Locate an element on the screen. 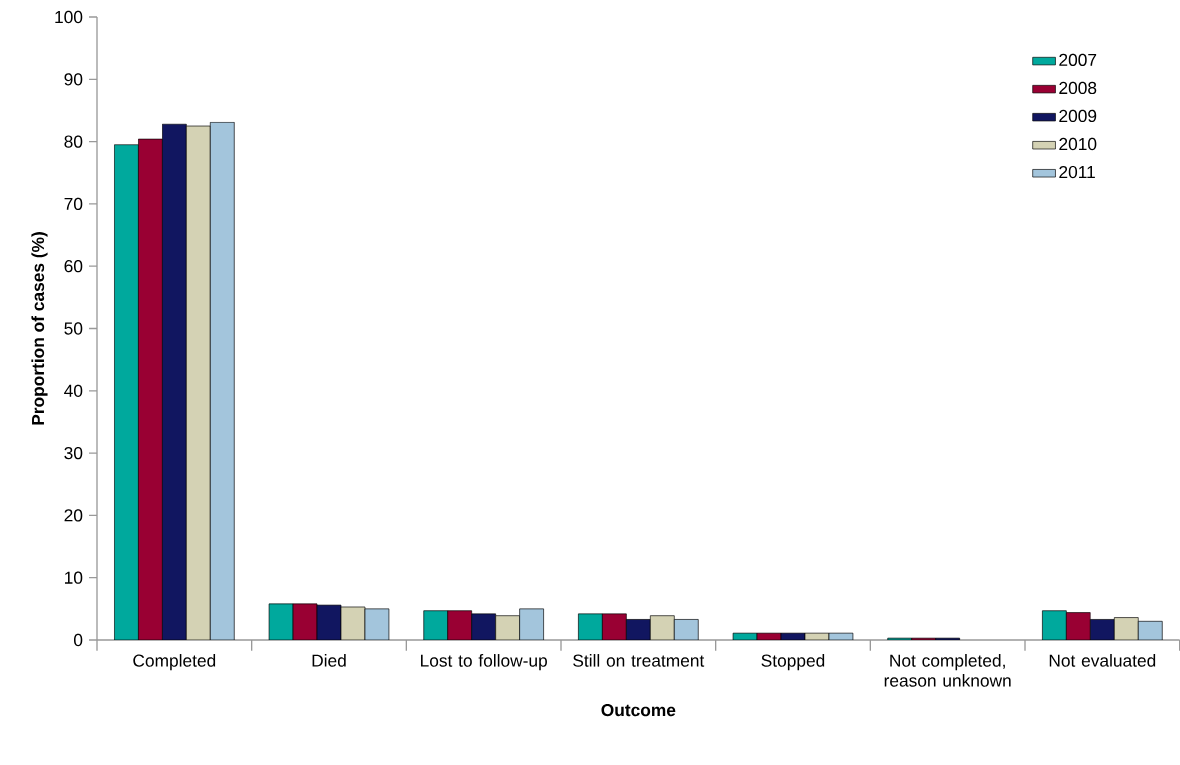 The image size is (1180, 765). x-axis-title: Outcome is located at coordinates (638, 710).